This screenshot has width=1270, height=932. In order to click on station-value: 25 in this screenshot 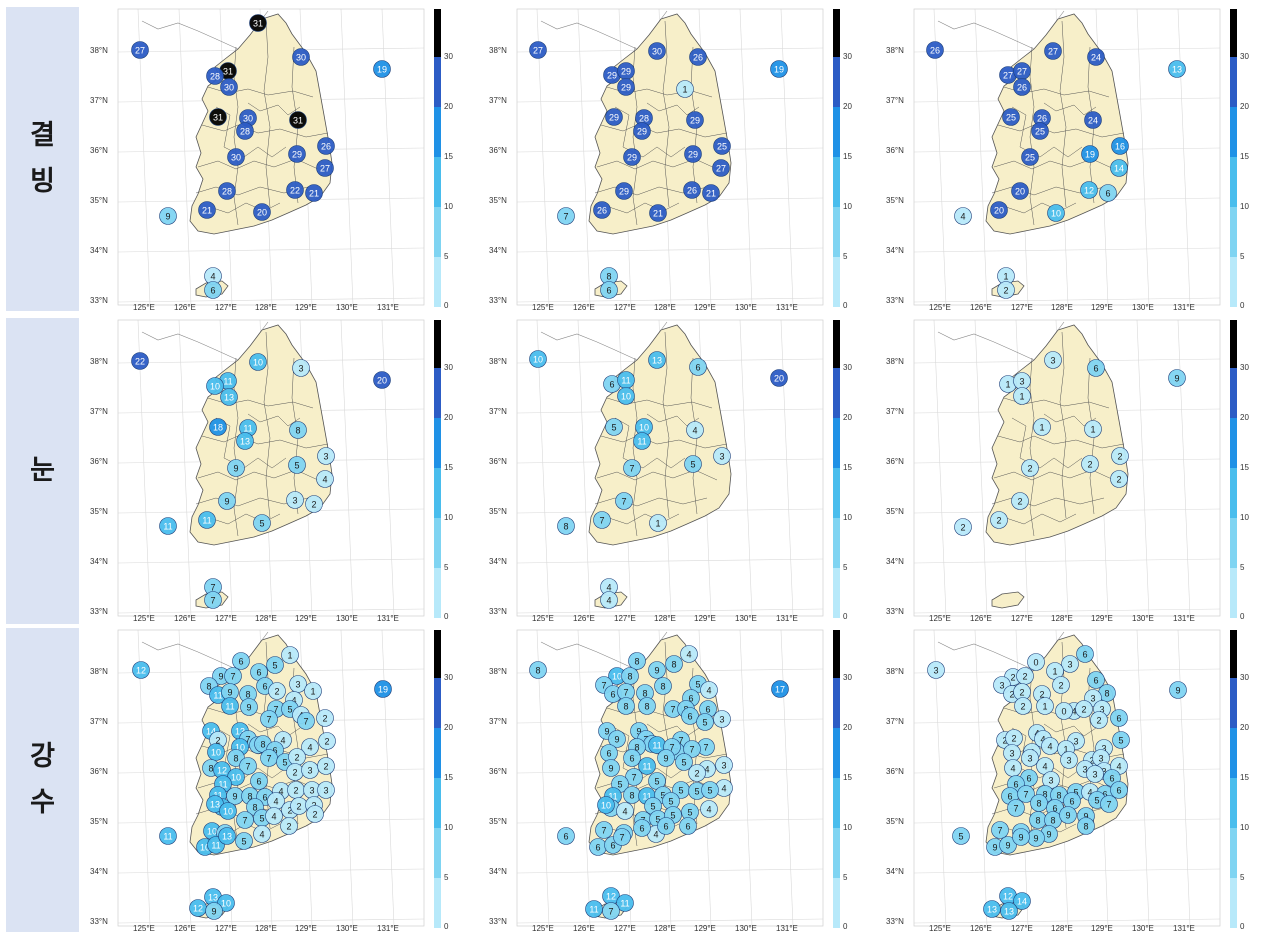, I will do `click(1040, 132)`.